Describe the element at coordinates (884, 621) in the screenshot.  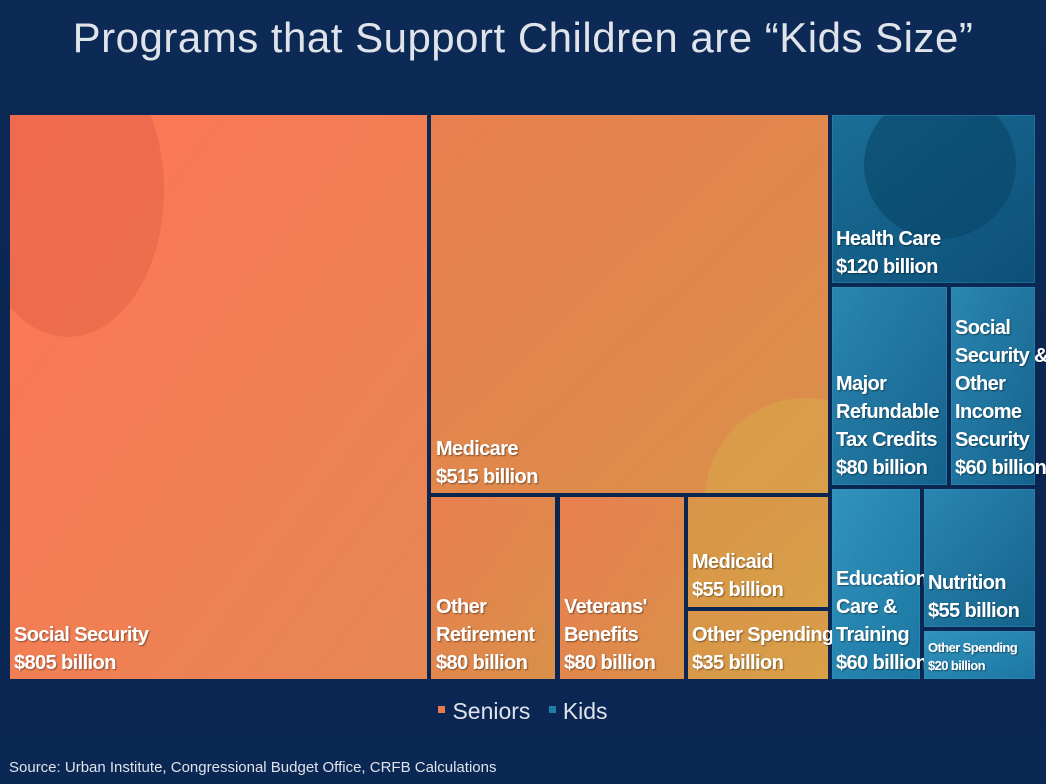
I see `tile-label-kids-education-care-training: Education, Care & Training $60 billion` at that location.